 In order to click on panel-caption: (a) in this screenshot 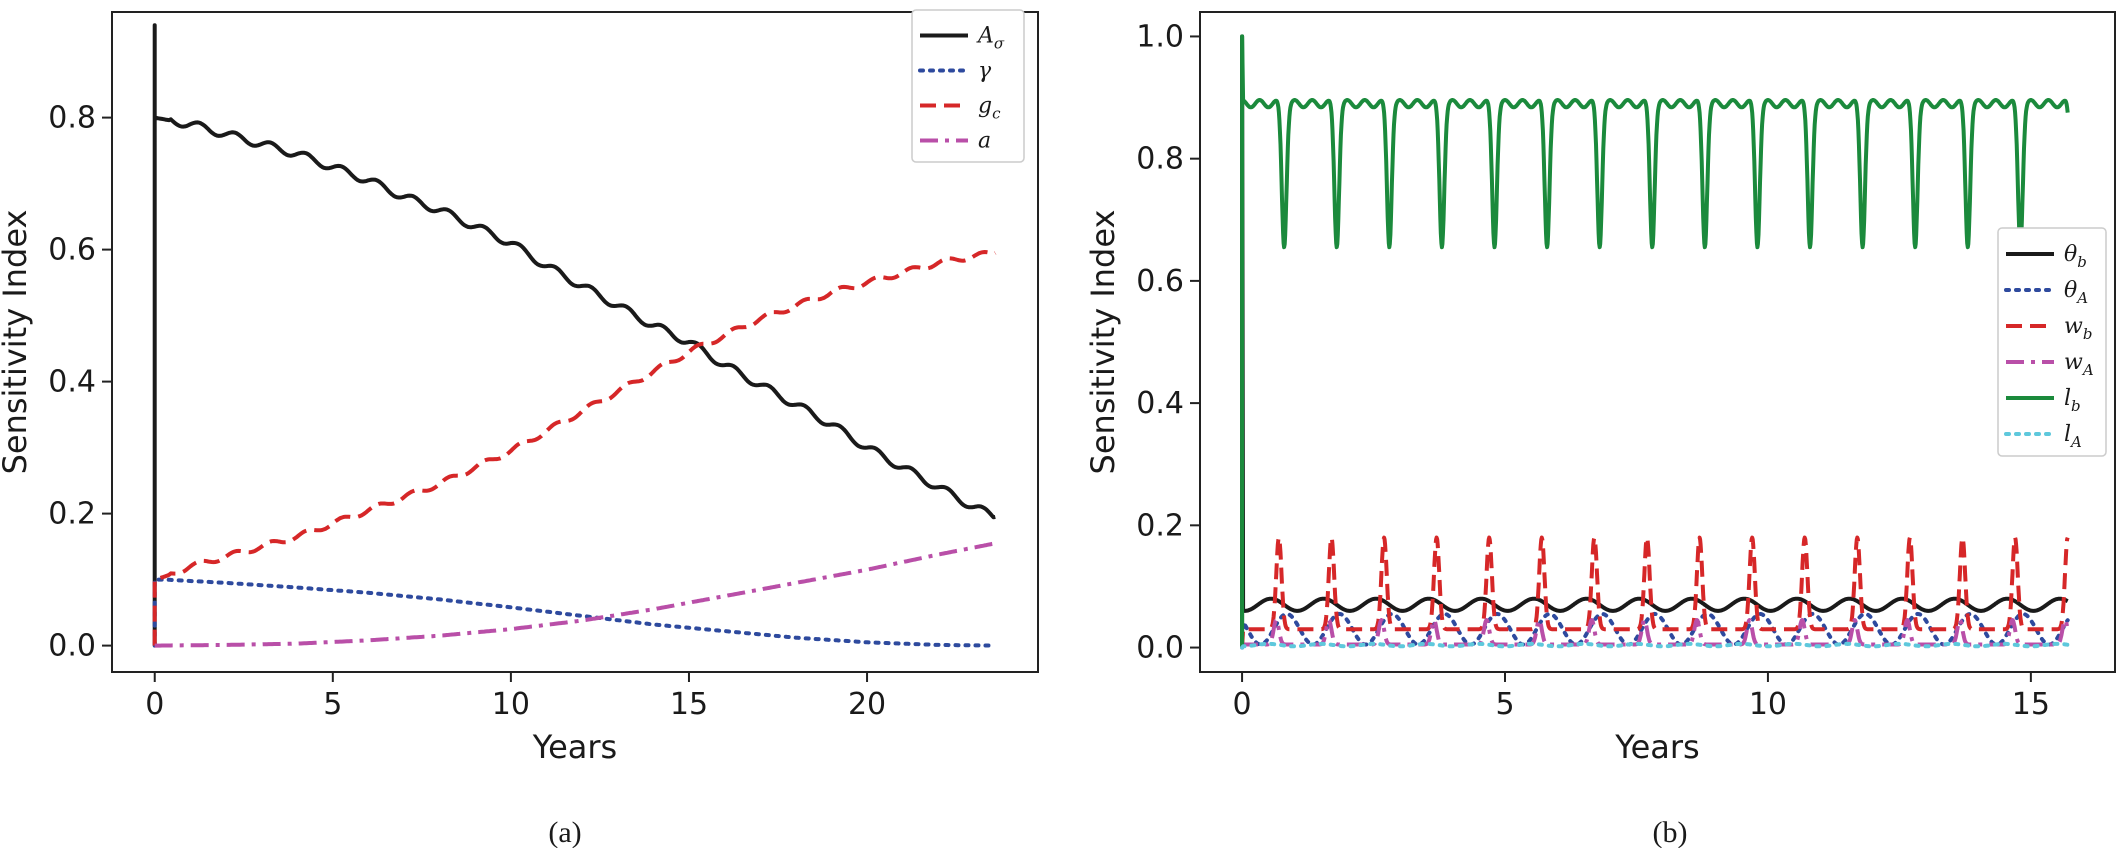, I will do `click(564, 832)`.